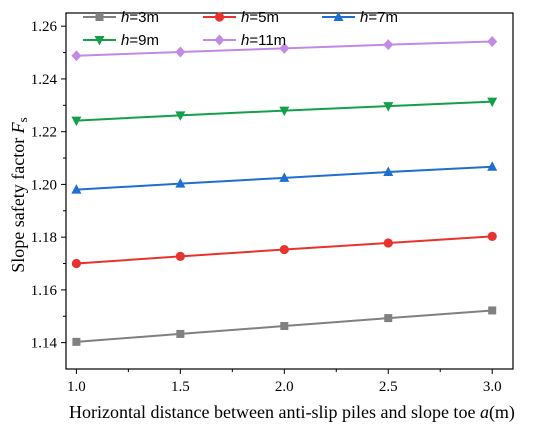  What do you see at coordinates (180, 387) in the screenshot?
I see `x-tick-label: 1.5` at bounding box center [180, 387].